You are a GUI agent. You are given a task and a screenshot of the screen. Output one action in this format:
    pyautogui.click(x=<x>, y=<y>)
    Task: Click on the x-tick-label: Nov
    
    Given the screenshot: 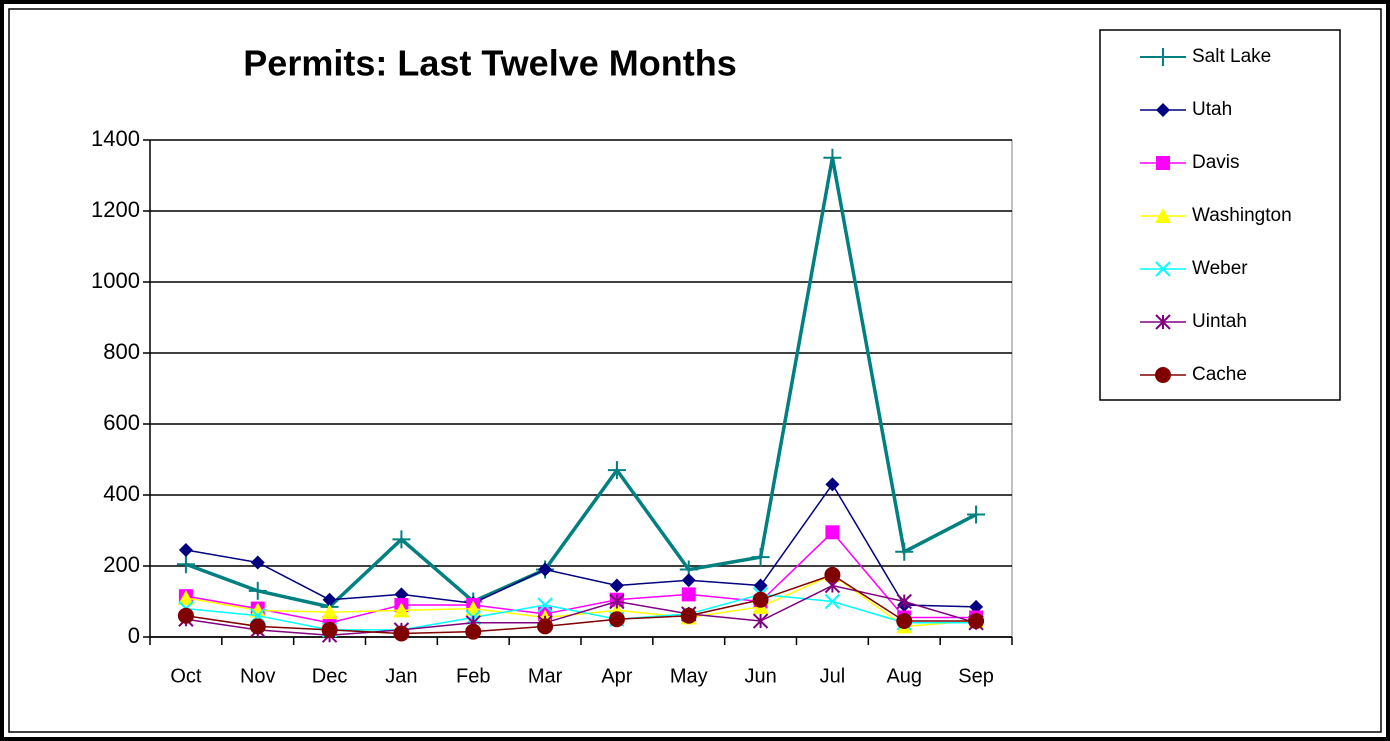 What is the action you would take?
    pyautogui.click(x=258, y=676)
    